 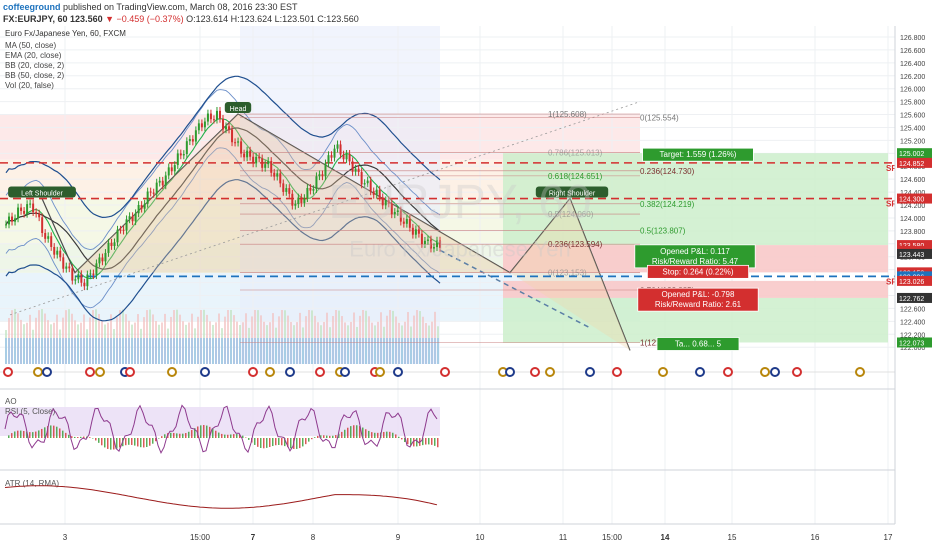 What do you see at coordinates (912, 335) in the screenshot?
I see `price-tick: 122.200` at bounding box center [912, 335].